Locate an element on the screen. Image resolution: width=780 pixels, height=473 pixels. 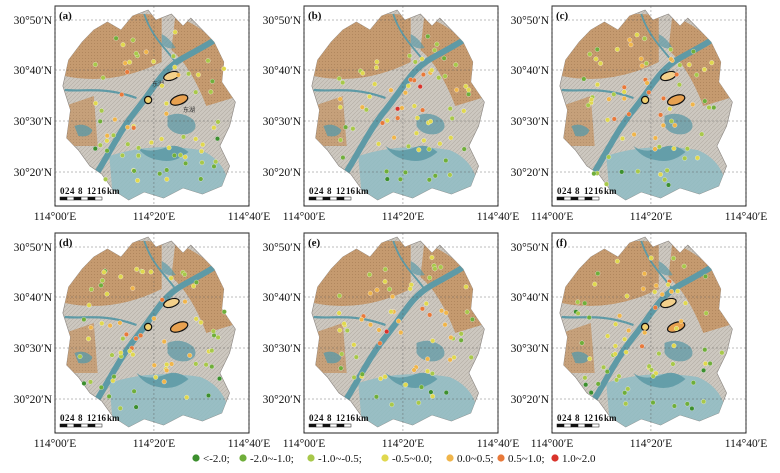
scale-unit: km is located at coordinates (610, 418).